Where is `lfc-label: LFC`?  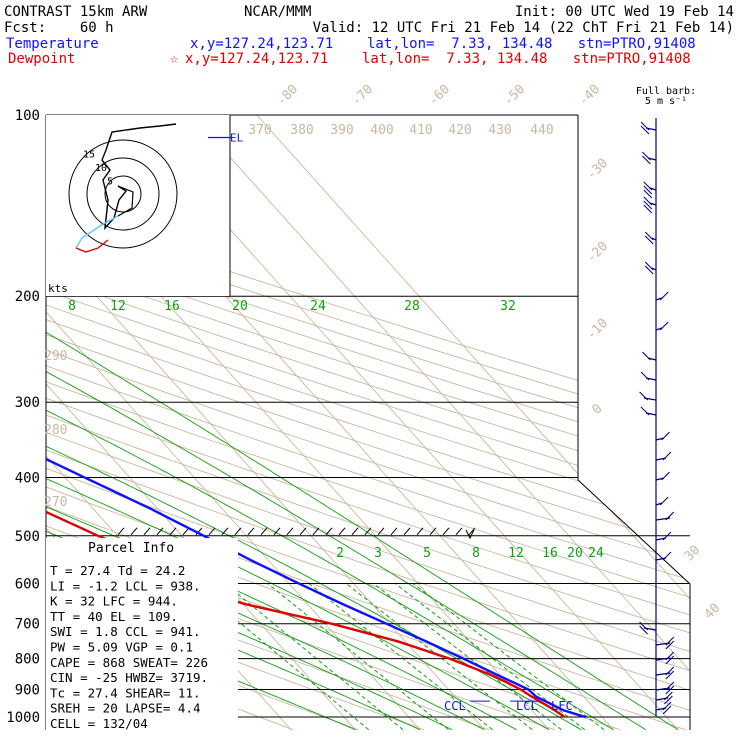
lfc-label: LFC is located at coordinates (562, 706).